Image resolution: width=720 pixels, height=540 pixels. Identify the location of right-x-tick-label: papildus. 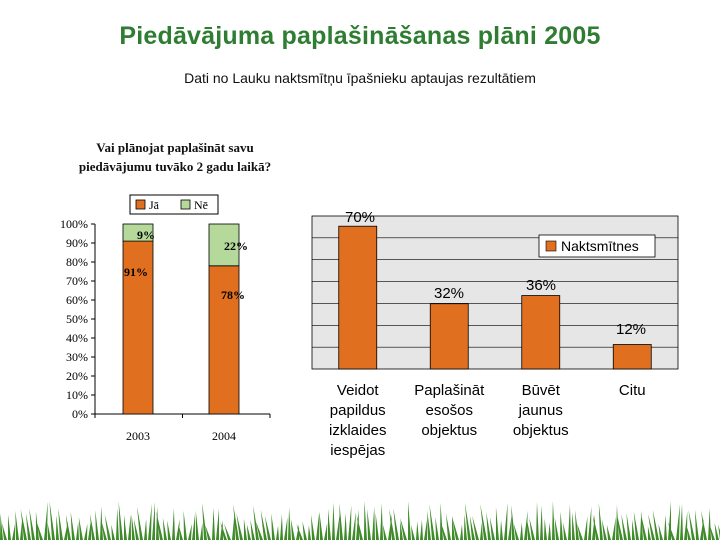
(358, 410).